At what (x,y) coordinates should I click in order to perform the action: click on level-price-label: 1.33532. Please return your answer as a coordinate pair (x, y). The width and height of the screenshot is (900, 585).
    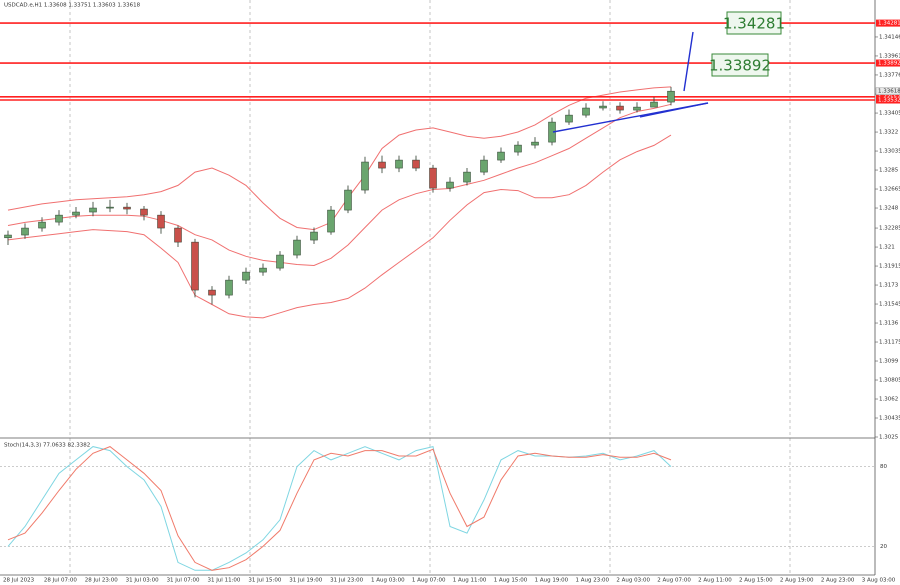
    Looking at the image, I should click on (889, 101).